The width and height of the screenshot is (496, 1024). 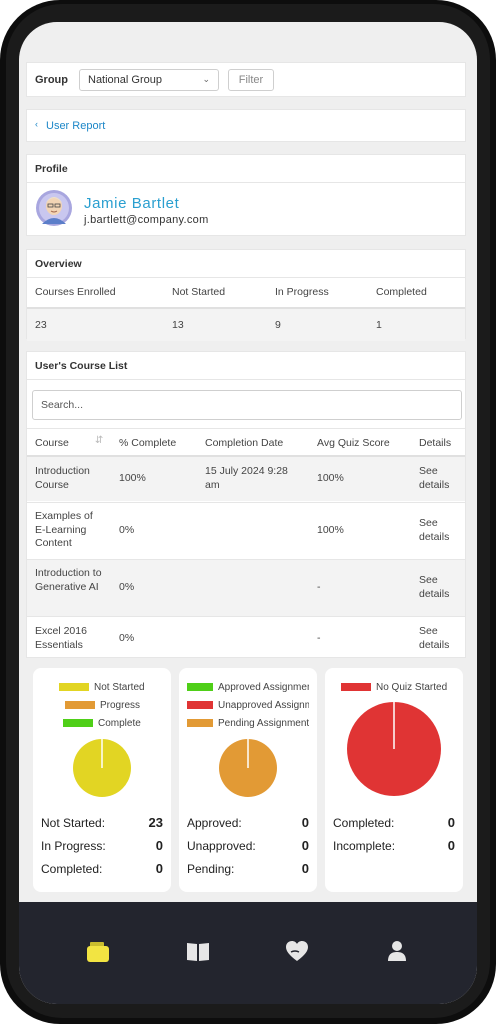 I want to click on course-list-section-title: User's Course List, so click(x=81, y=366).